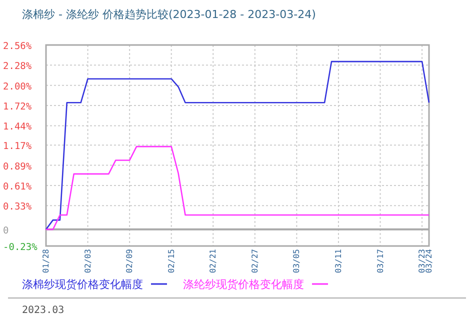  I want to click on x-tick-label: 02/15, so click(171, 261).